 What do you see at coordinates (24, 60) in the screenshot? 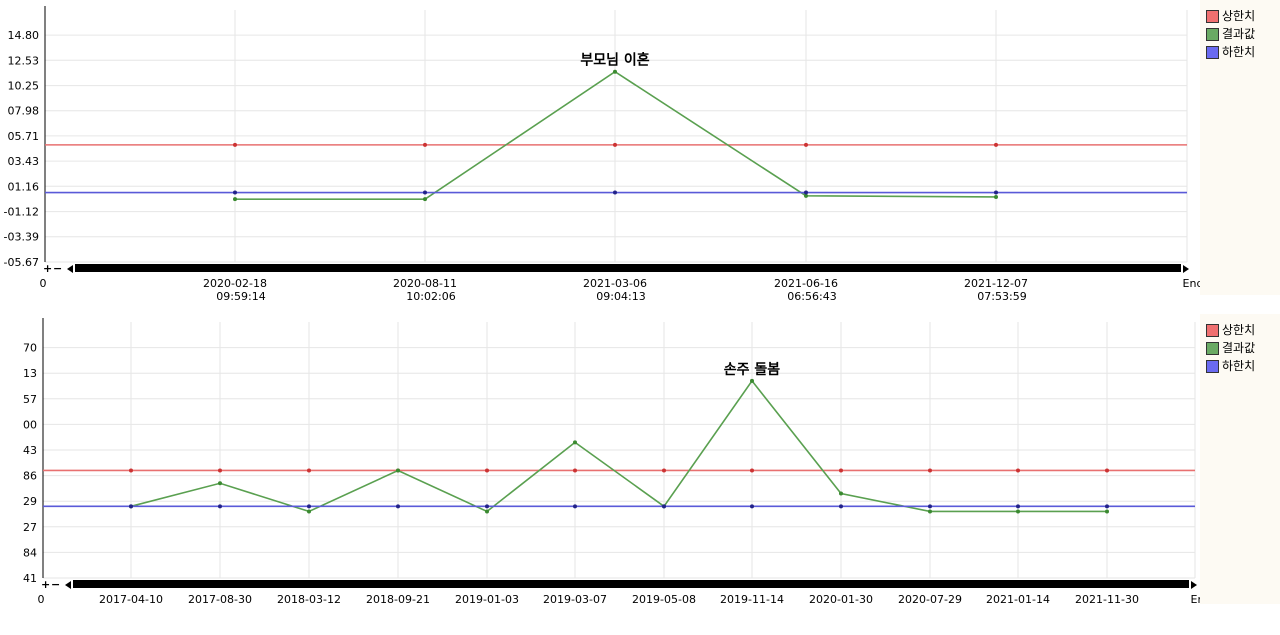
I see `y-tick-label: 12.53` at bounding box center [24, 60].